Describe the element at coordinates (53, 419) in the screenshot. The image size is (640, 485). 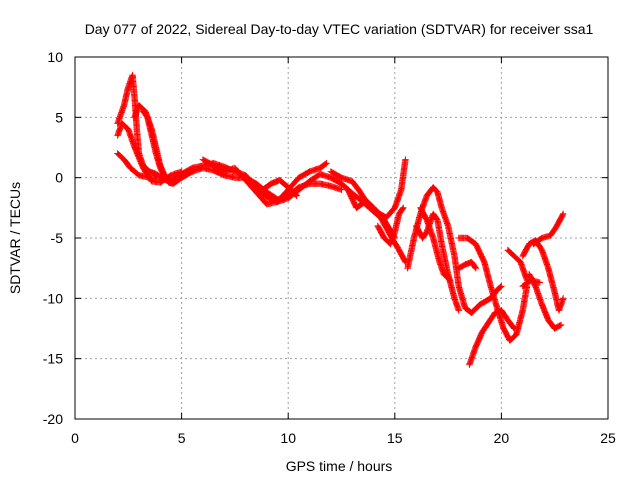
I see `y-tick-label: -20` at that location.